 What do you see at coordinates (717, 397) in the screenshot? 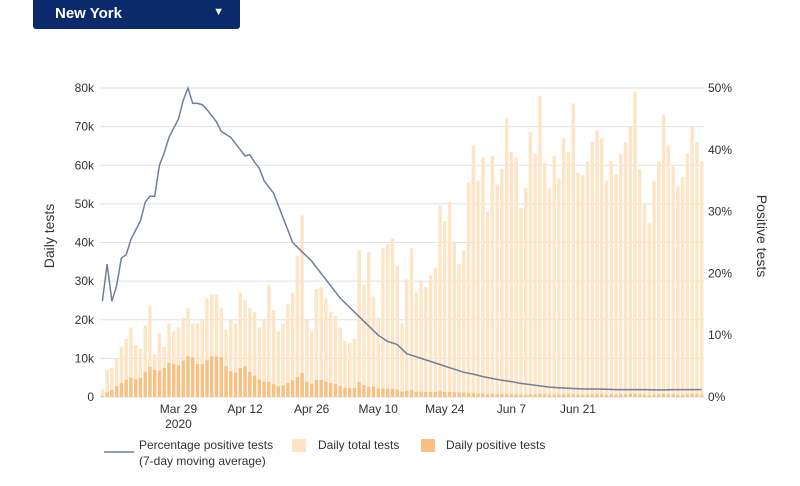
I see `right-tick-label: 0%` at bounding box center [717, 397].